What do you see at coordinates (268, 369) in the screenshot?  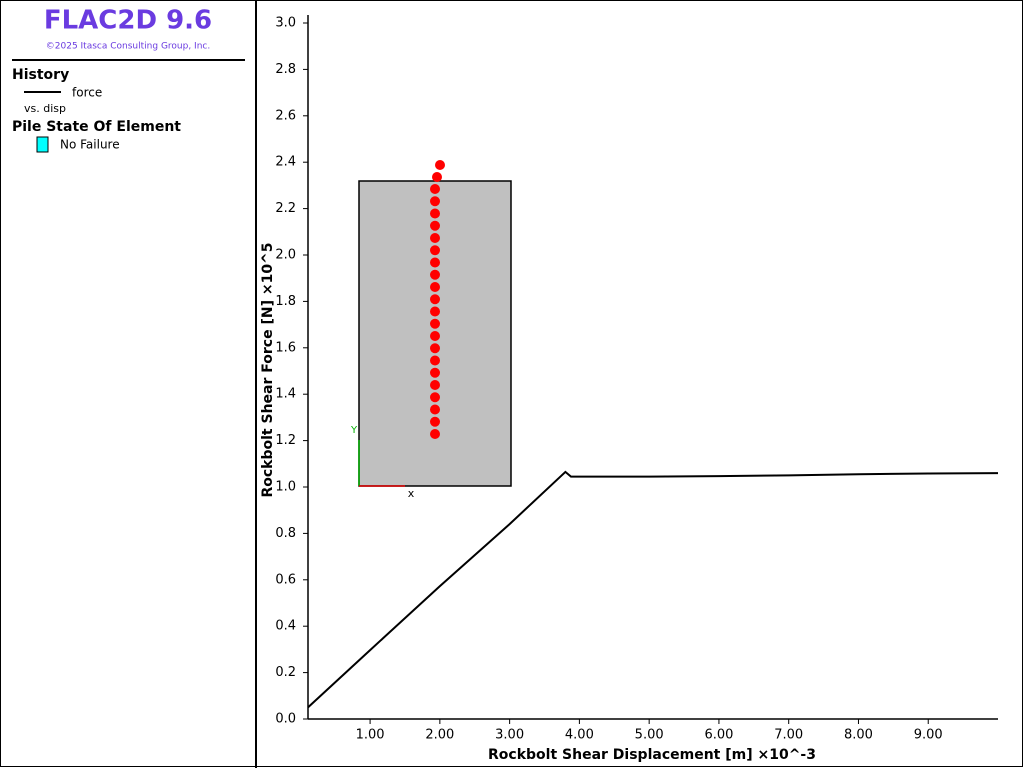 I see `y-axis-title: Rockbolt Shear Force [N] ×10^5` at bounding box center [268, 369].